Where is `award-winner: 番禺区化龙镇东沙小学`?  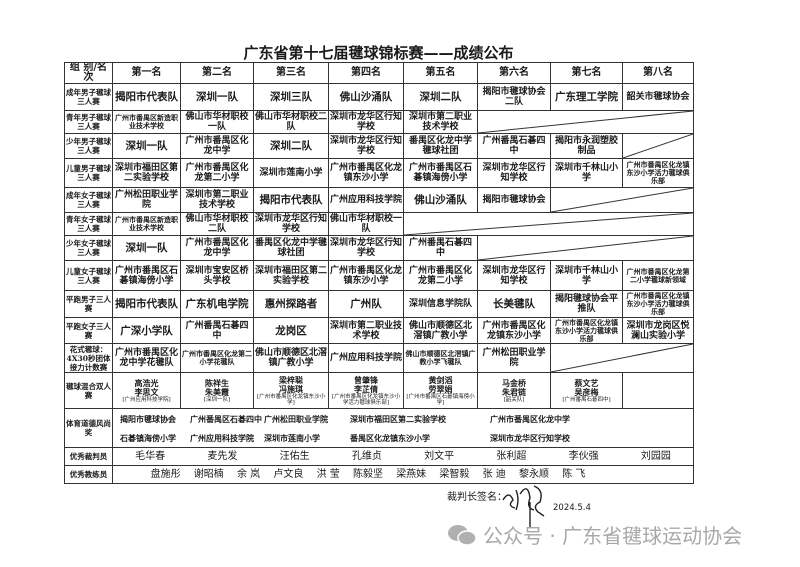 award-winner: 番禺区化龙镇东沙小学 is located at coordinates (390, 438).